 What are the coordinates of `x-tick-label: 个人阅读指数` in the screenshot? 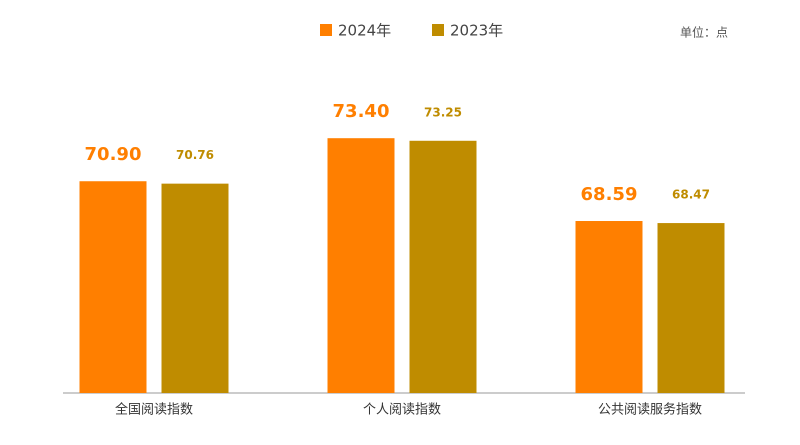 It's located at (402, 410).